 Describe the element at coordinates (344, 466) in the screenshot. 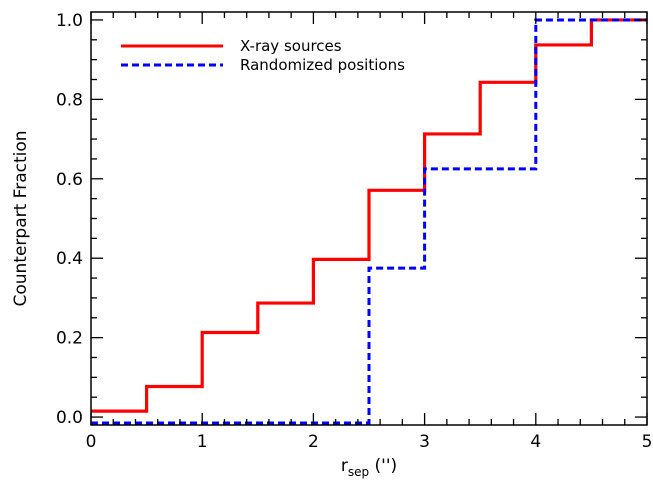

I see `x-axis-label-main: r` at that location.